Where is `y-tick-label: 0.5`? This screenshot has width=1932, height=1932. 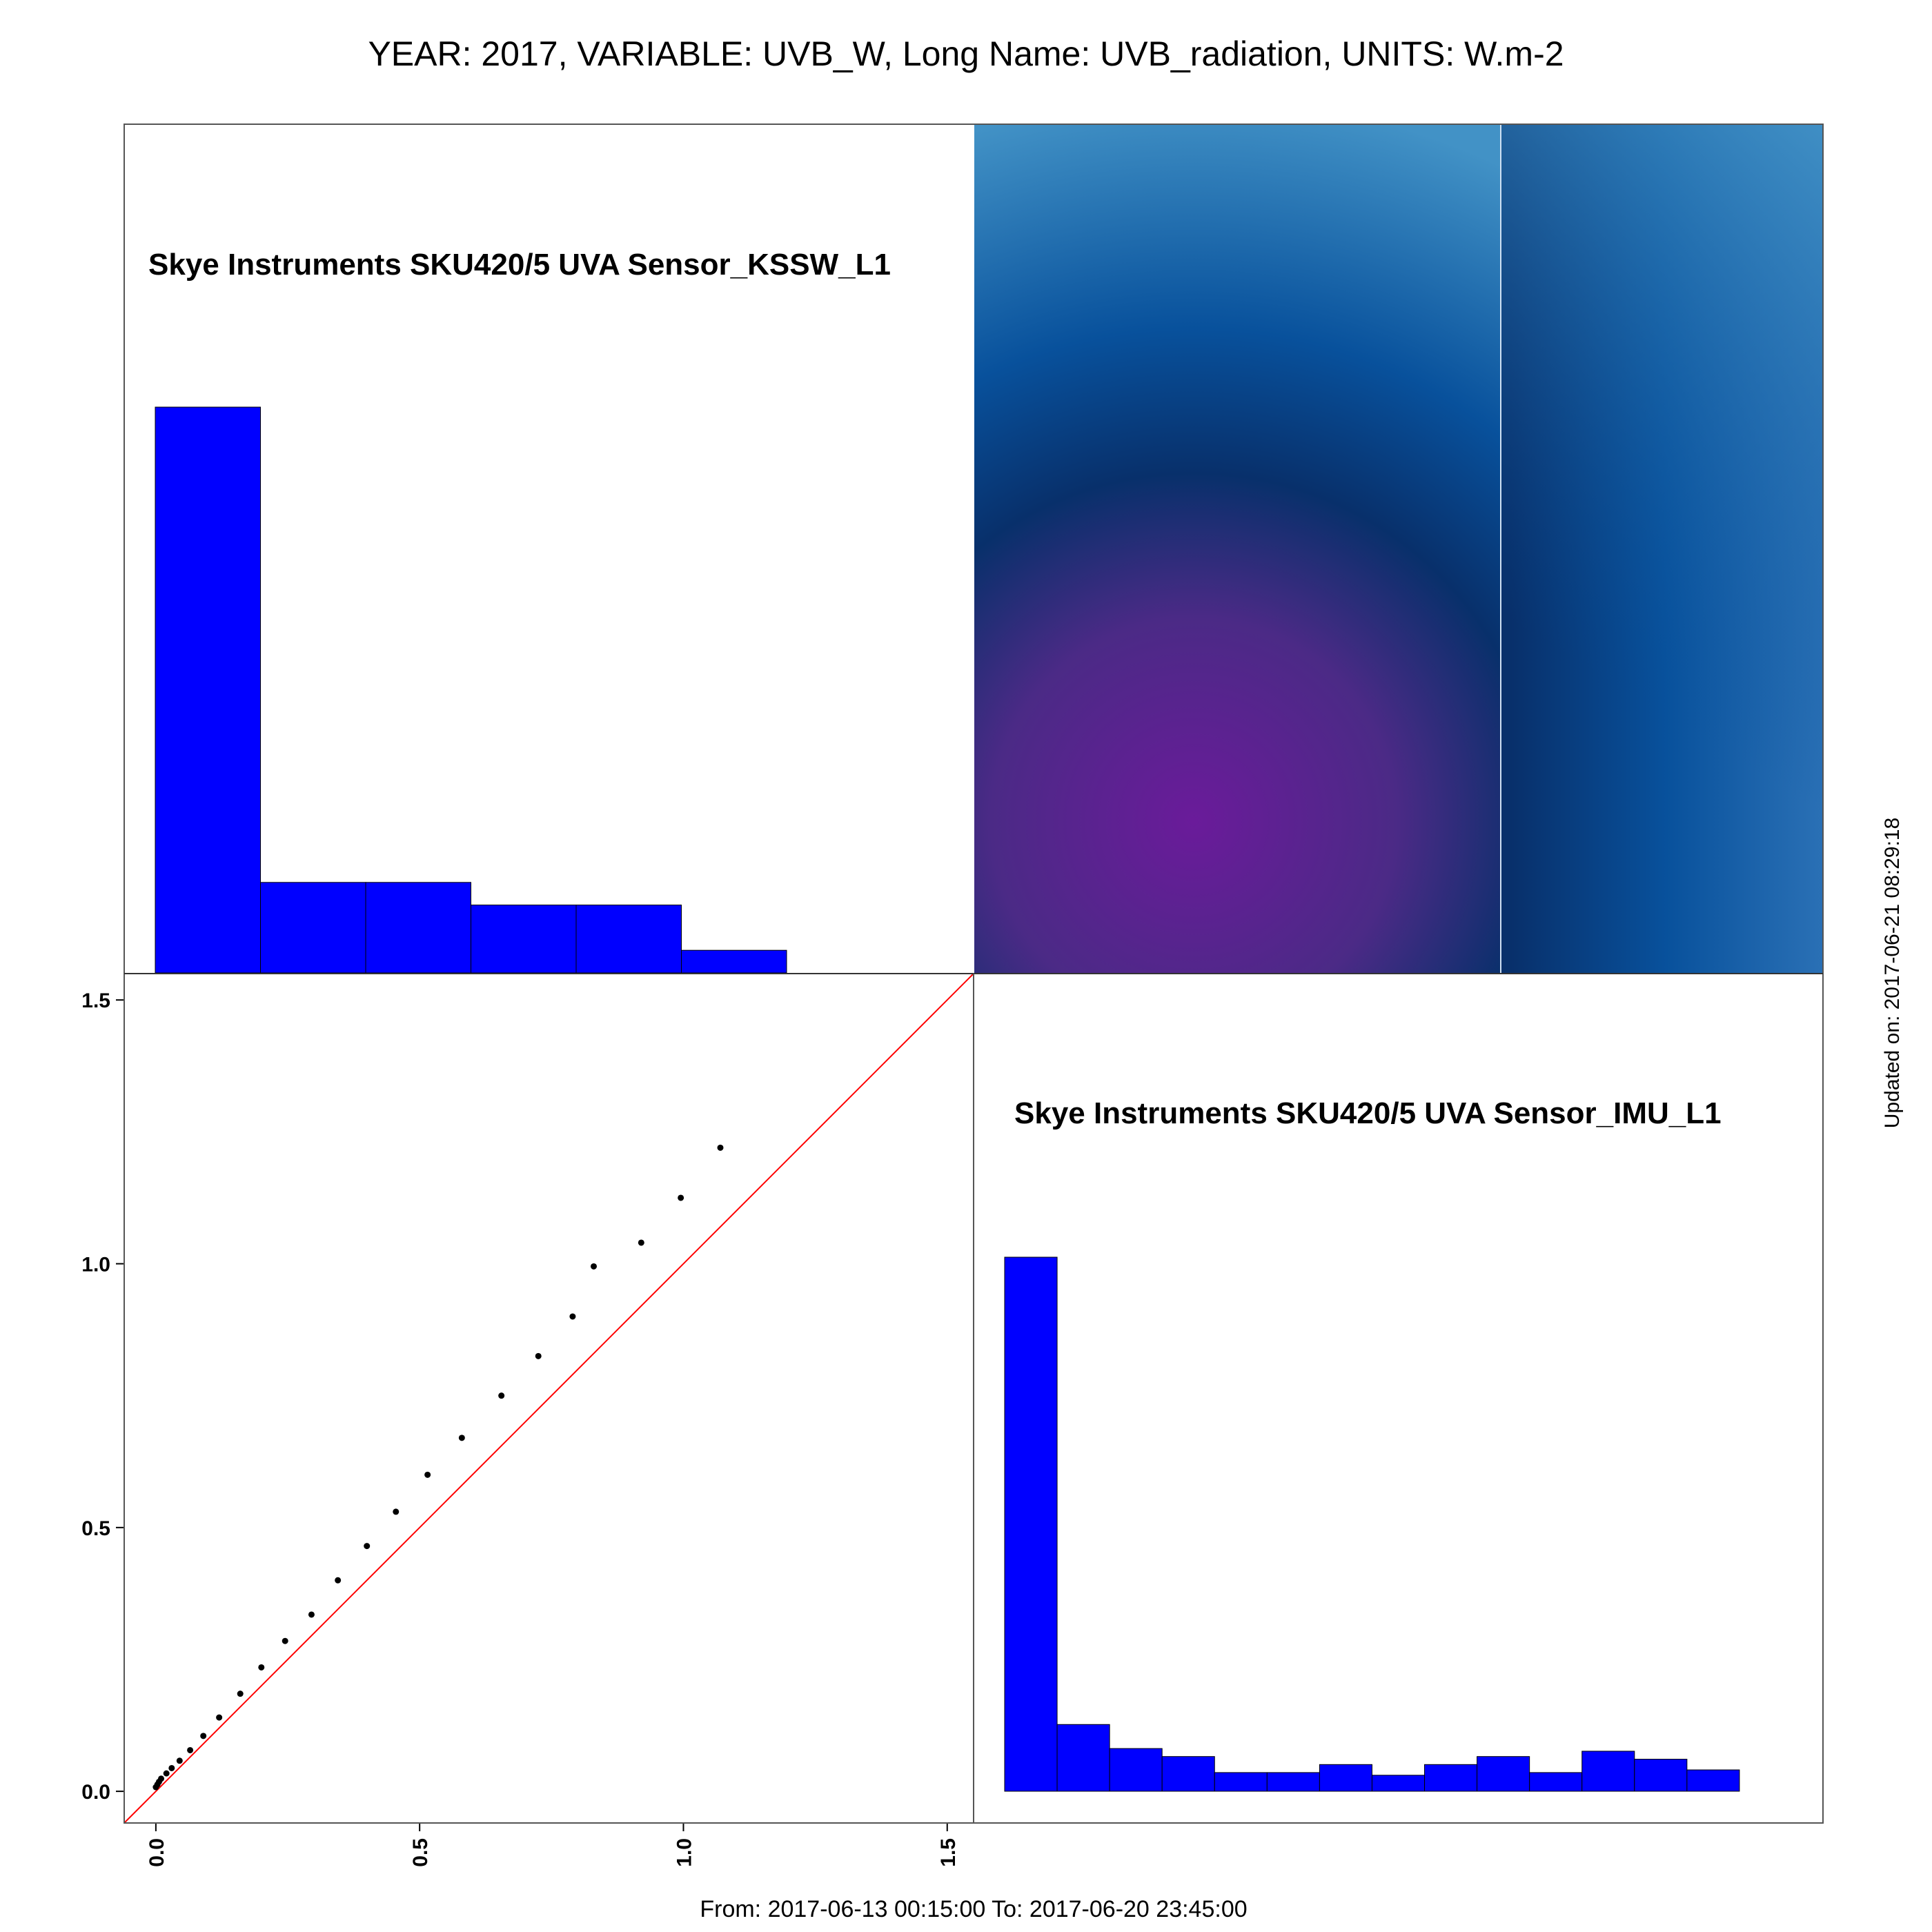 y-tick-label: 0.5 is located at coordinates (95, 1528).